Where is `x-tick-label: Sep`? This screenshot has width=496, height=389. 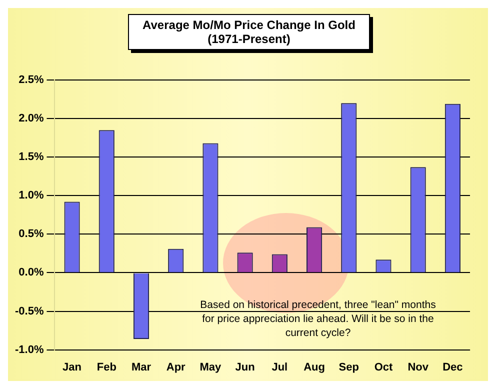 x-tick-label: Sep is located at coordinates (349, 367).